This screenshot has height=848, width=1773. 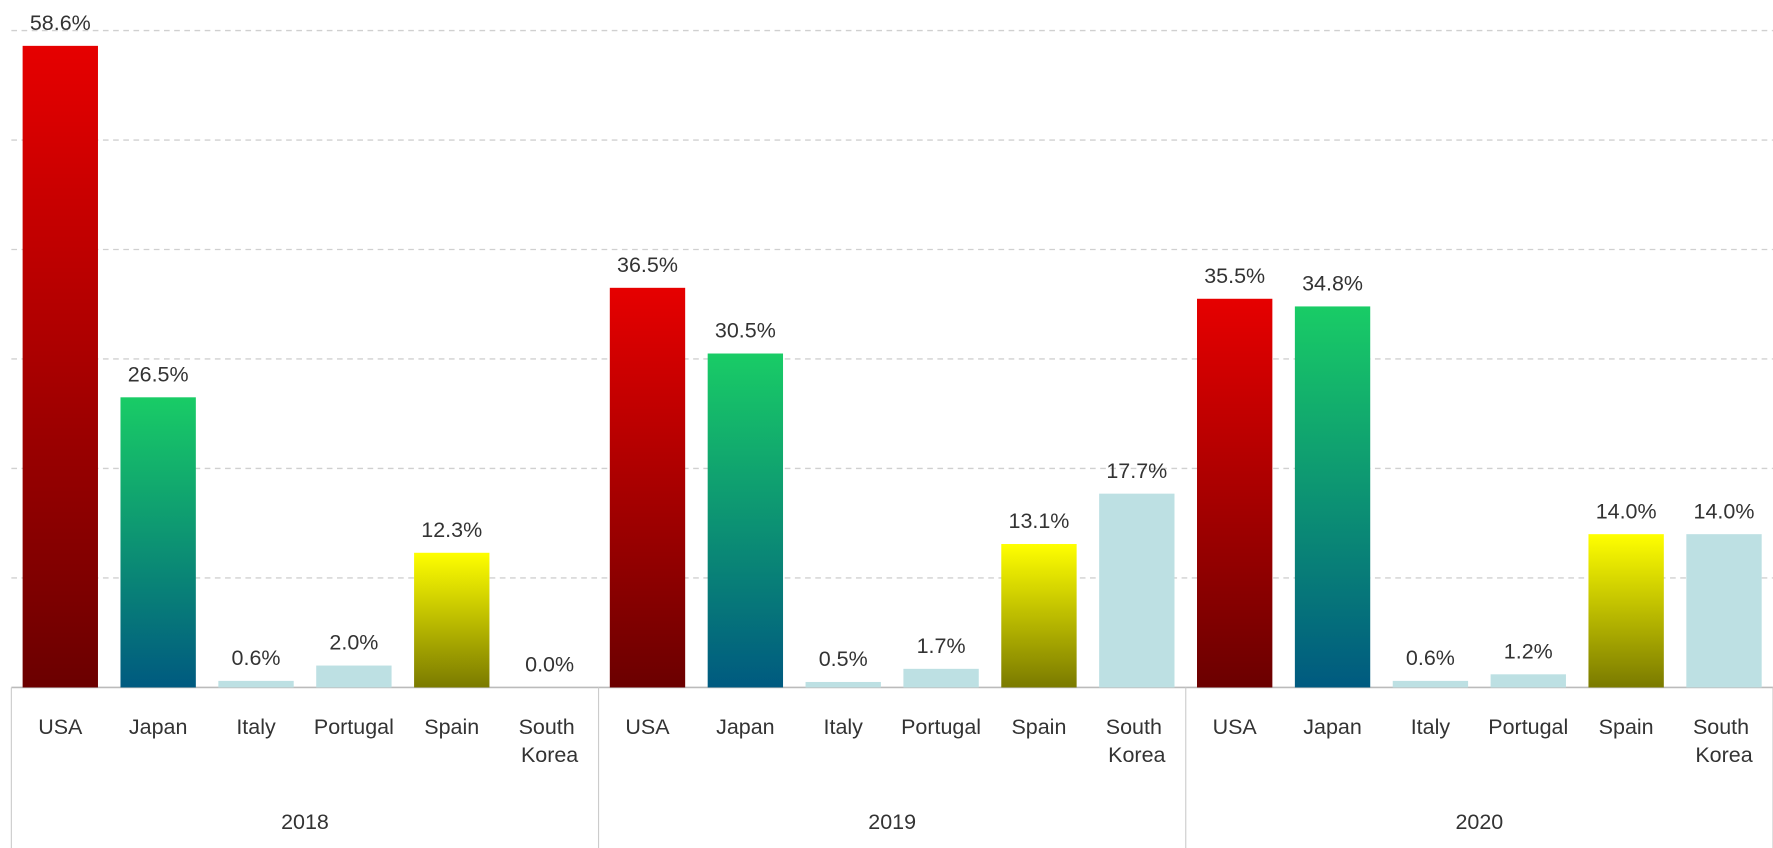 What do you see at coordinates (1039, 521) in the screenshot?
I see `value-label: 13.1%` at bounding box center [1039, 521].